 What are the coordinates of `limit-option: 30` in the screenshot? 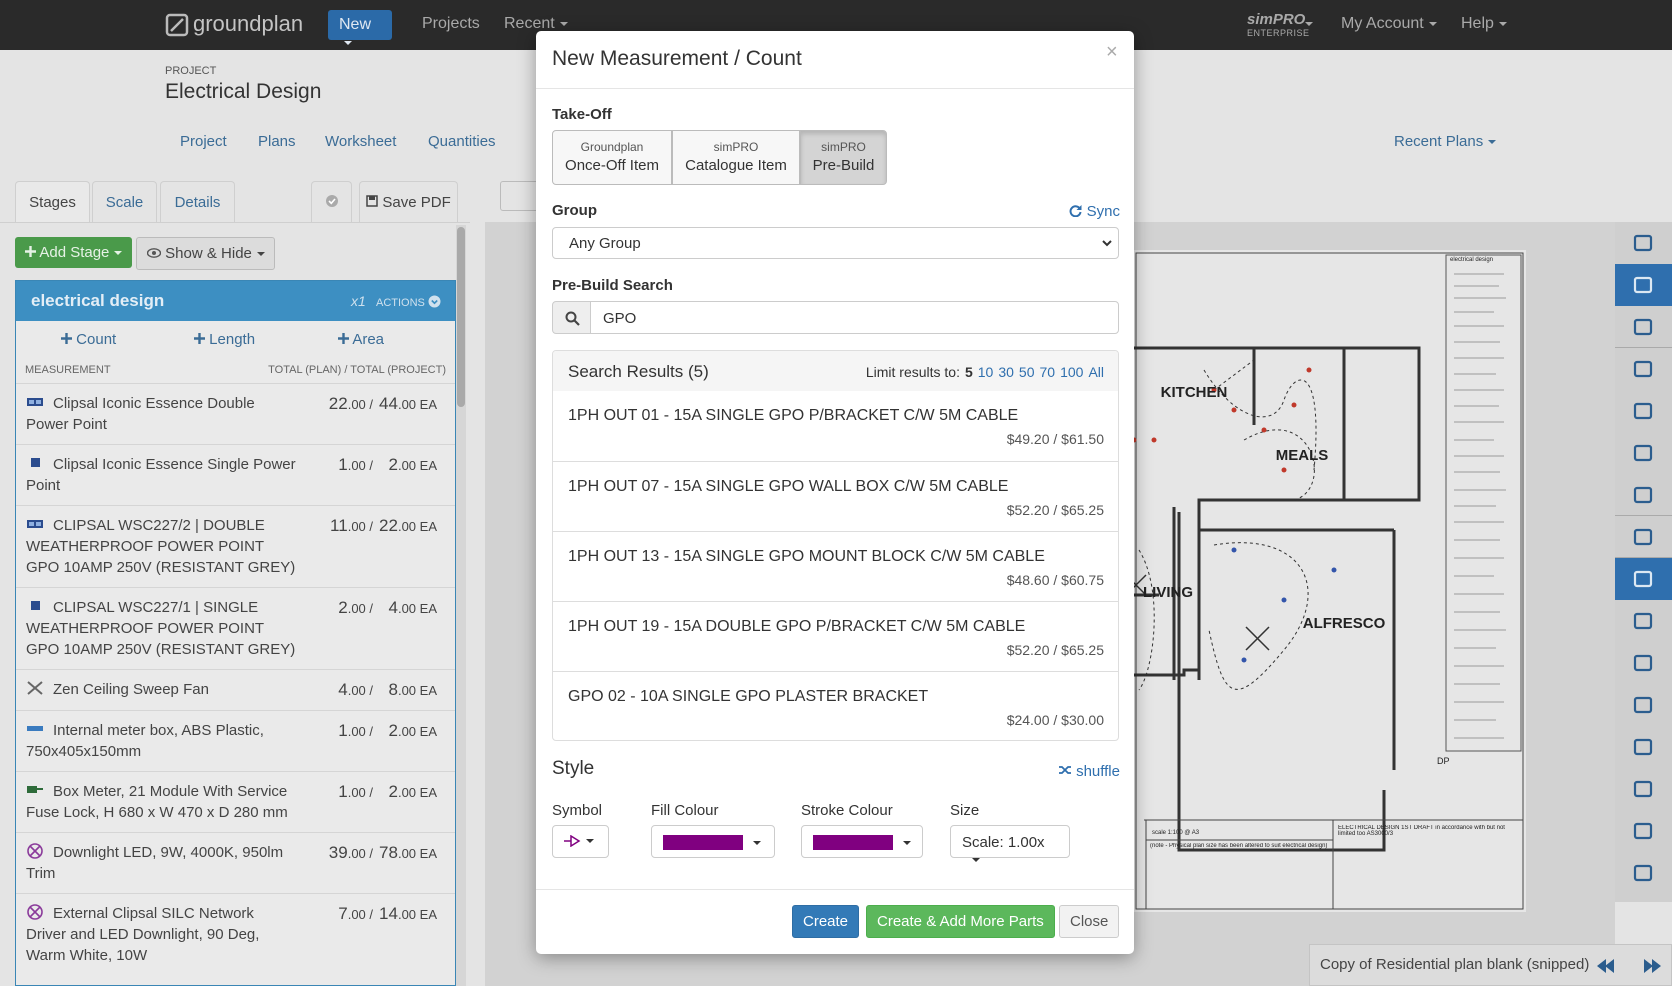 It's located at (1006, 372).